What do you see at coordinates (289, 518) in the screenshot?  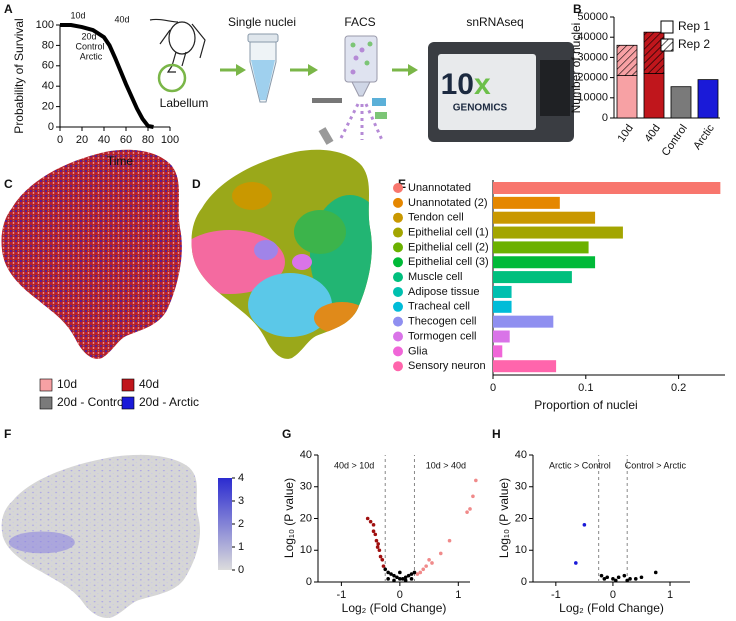 I see `y-axis-label: Log₁₀ (P value)` at bounding box center [289, 518].